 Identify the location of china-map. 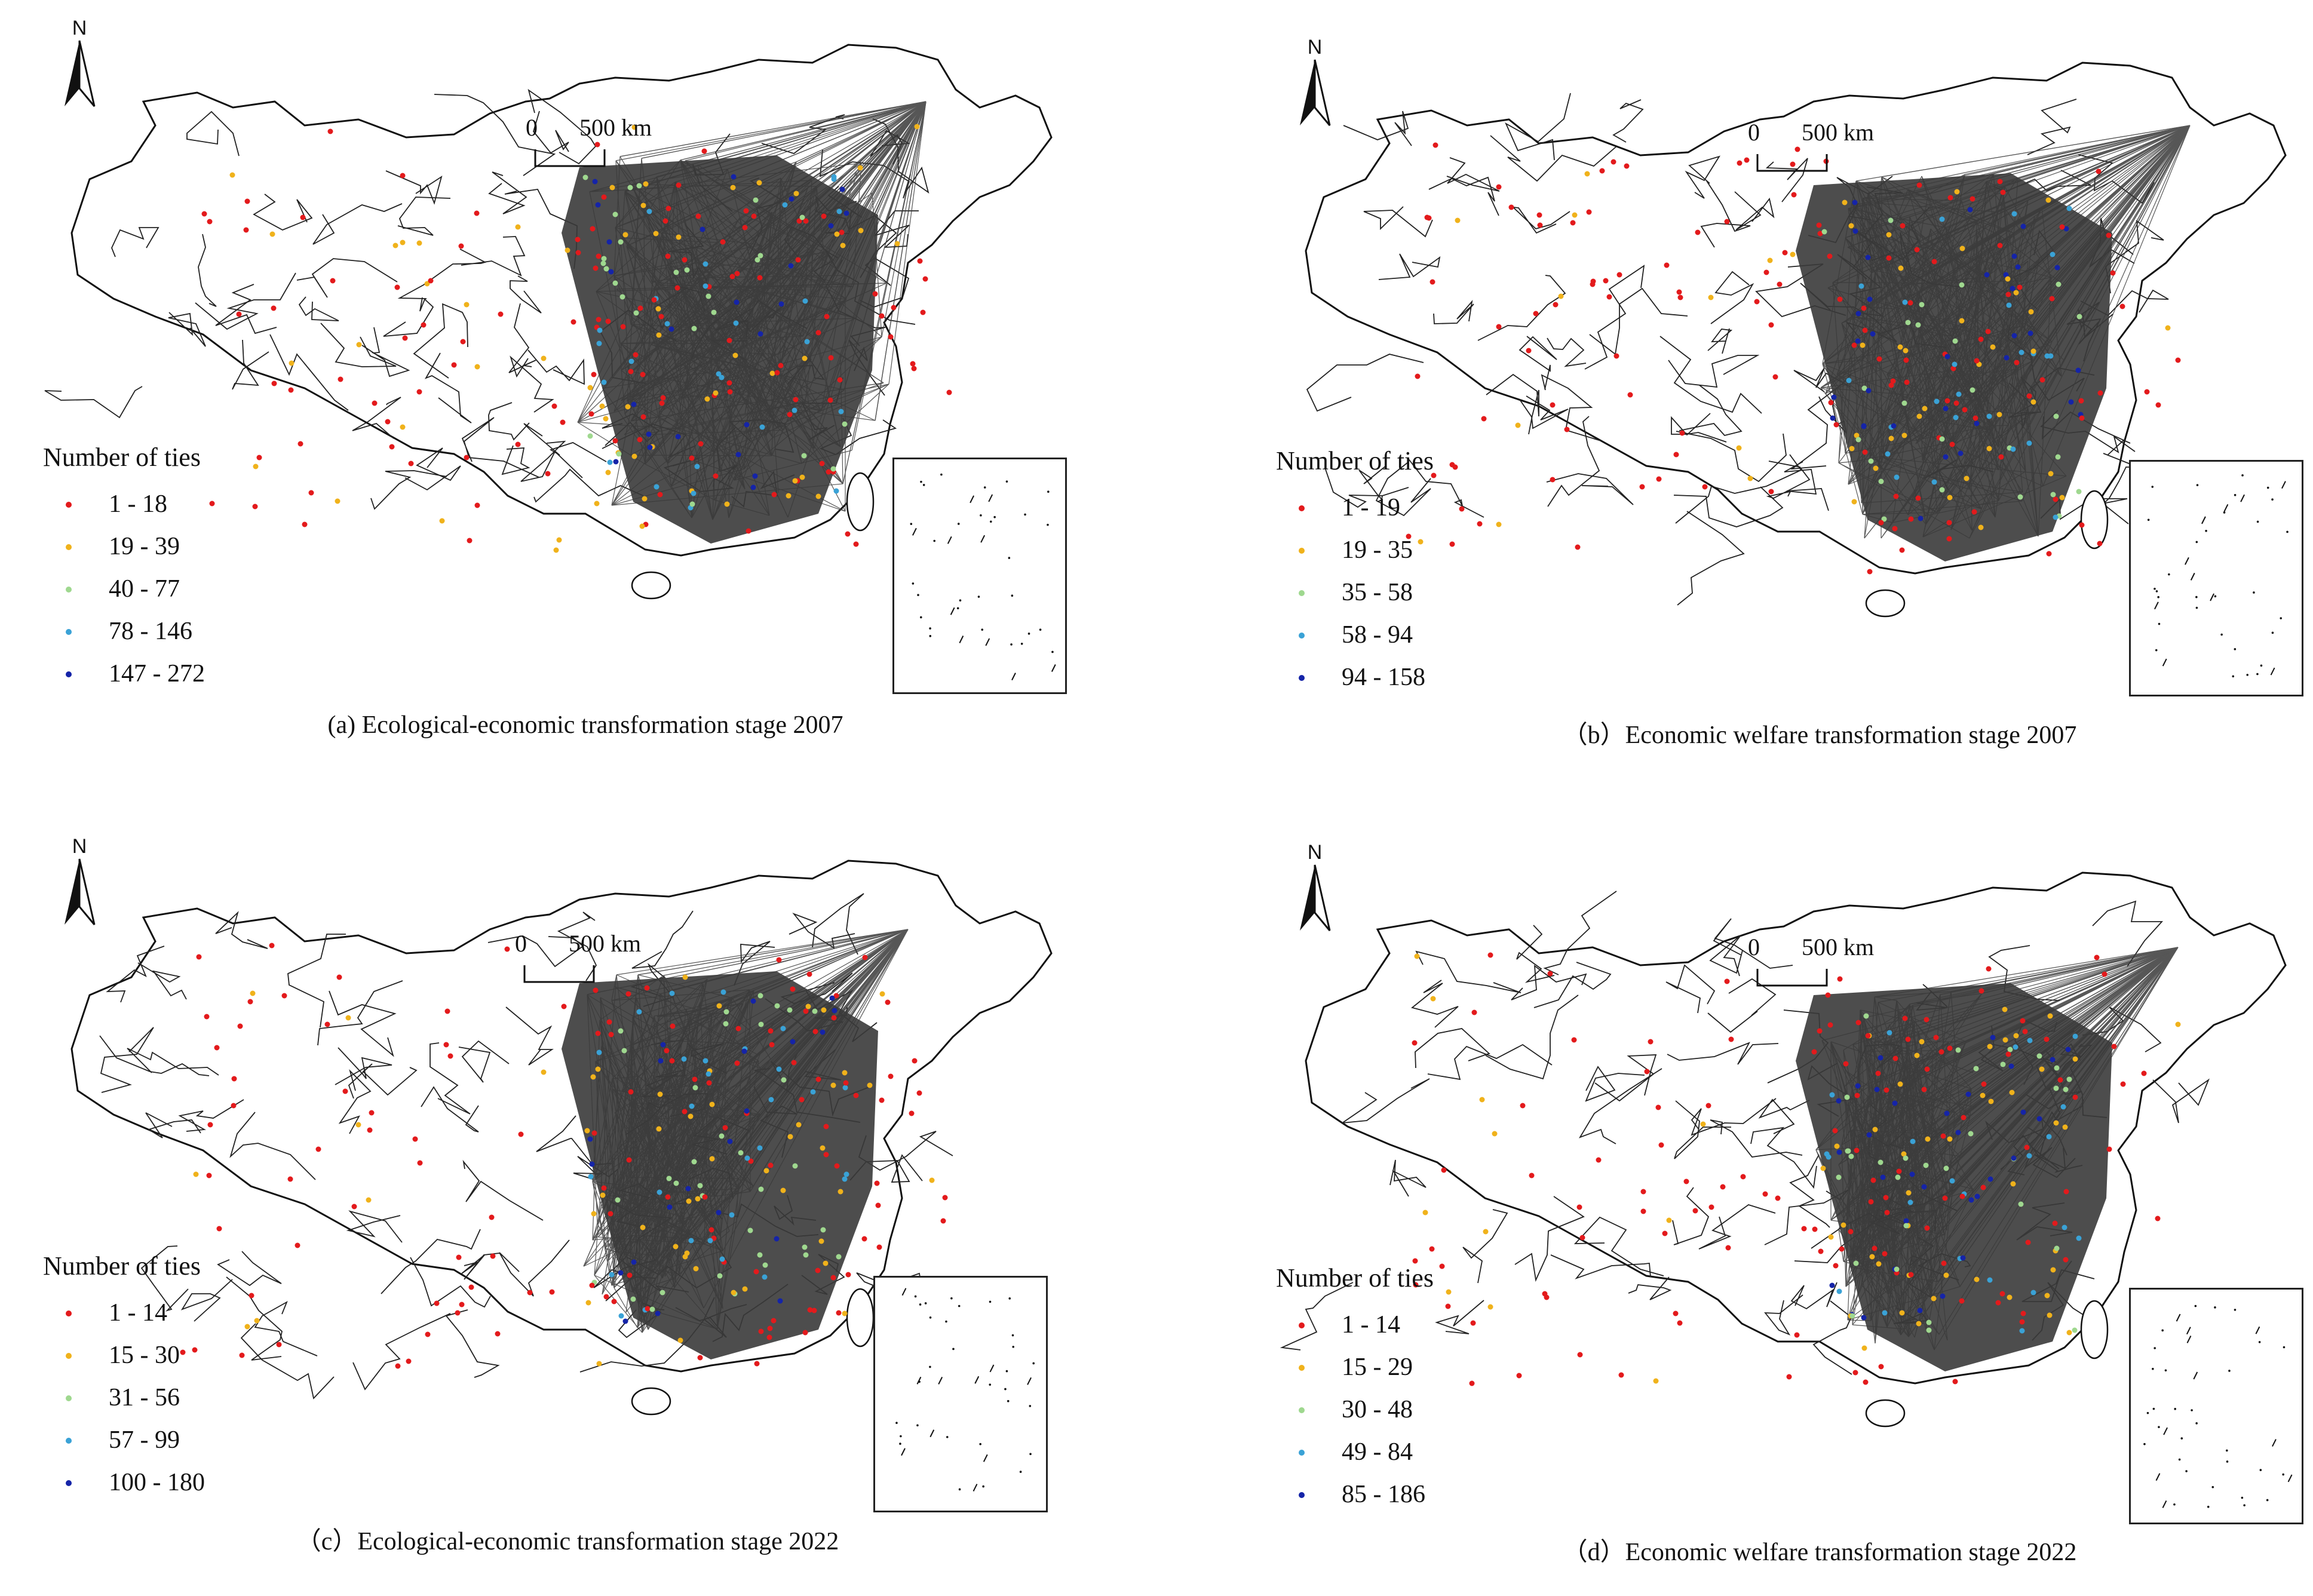
(561, 1138).